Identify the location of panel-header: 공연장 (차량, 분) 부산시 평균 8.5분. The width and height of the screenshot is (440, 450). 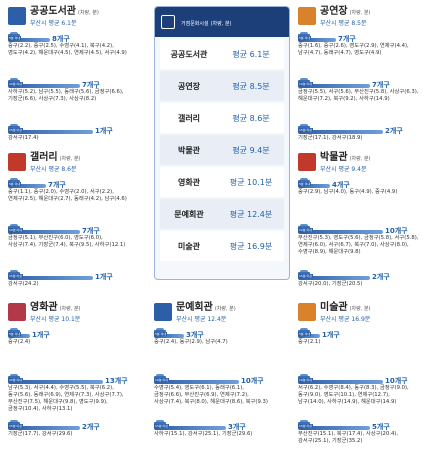
(365, 19).